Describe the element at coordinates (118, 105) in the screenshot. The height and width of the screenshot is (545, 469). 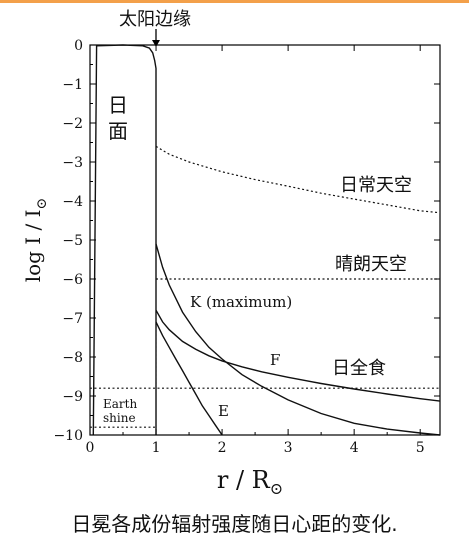
I see `annotation-disk-1: 日` at that location.